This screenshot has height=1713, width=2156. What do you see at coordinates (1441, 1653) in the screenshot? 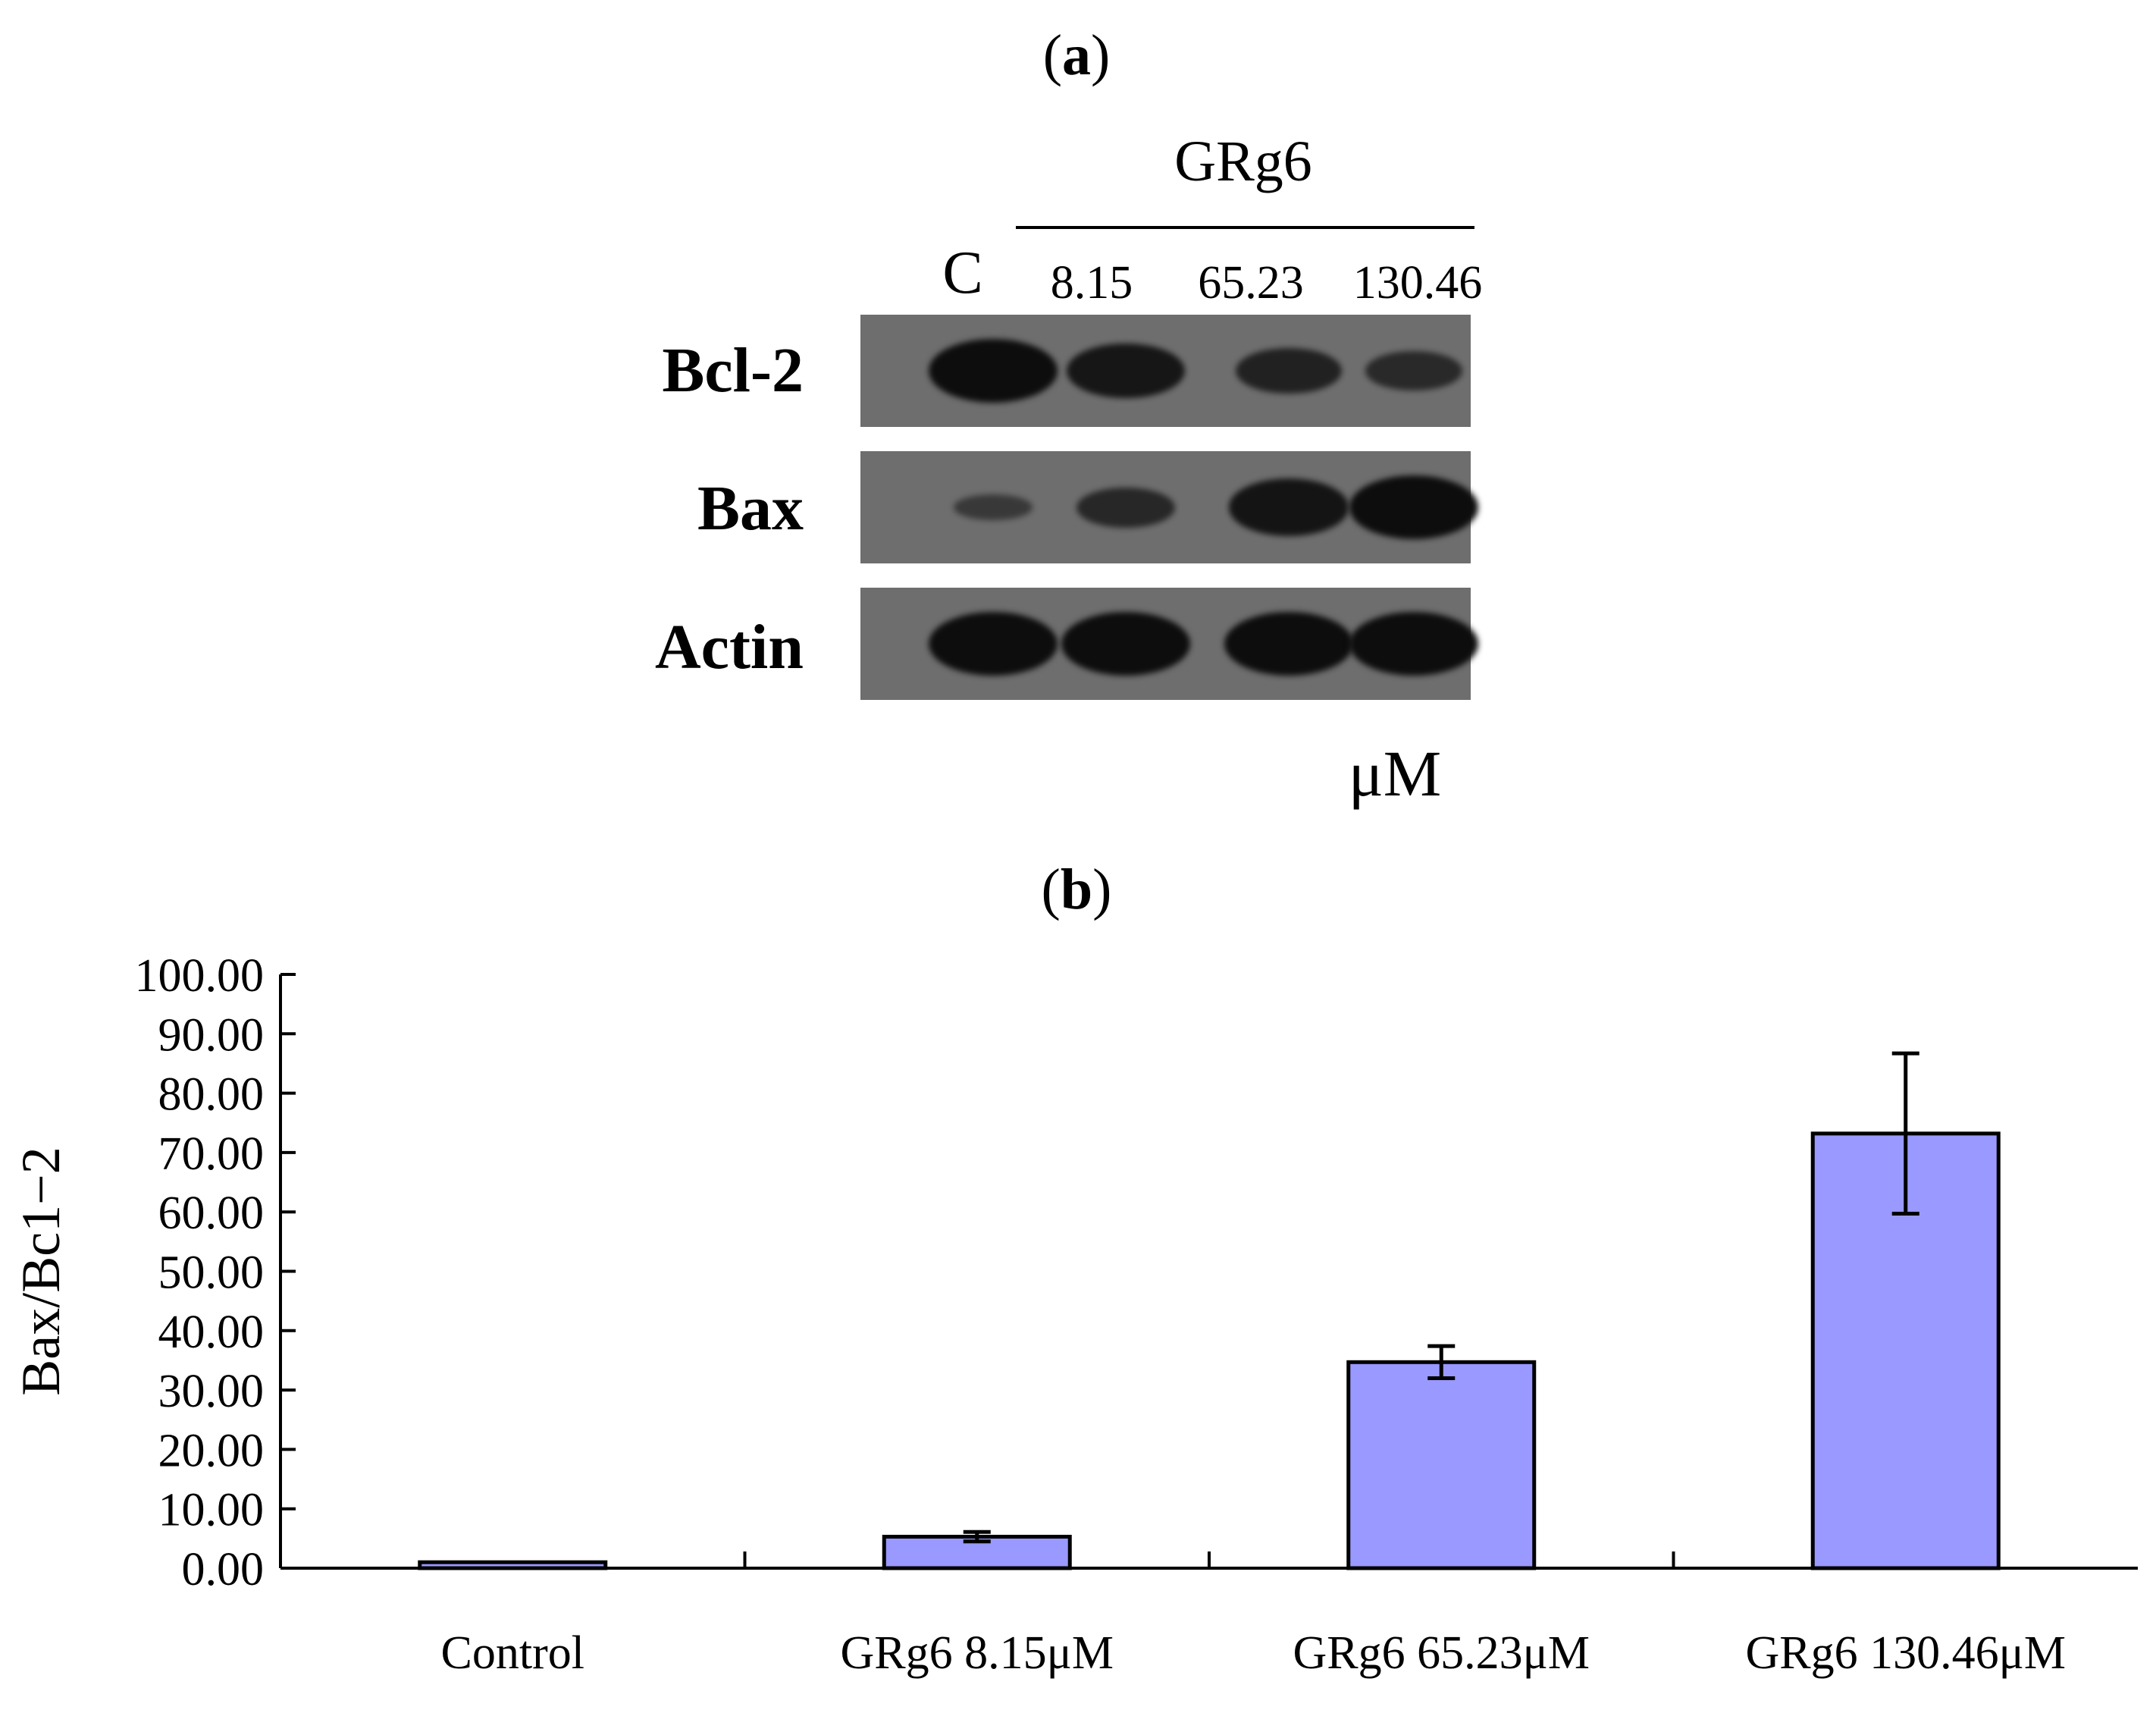
I see `x-tick-label: GRg6 65.23μM` at bounding box center [1441, 1653].